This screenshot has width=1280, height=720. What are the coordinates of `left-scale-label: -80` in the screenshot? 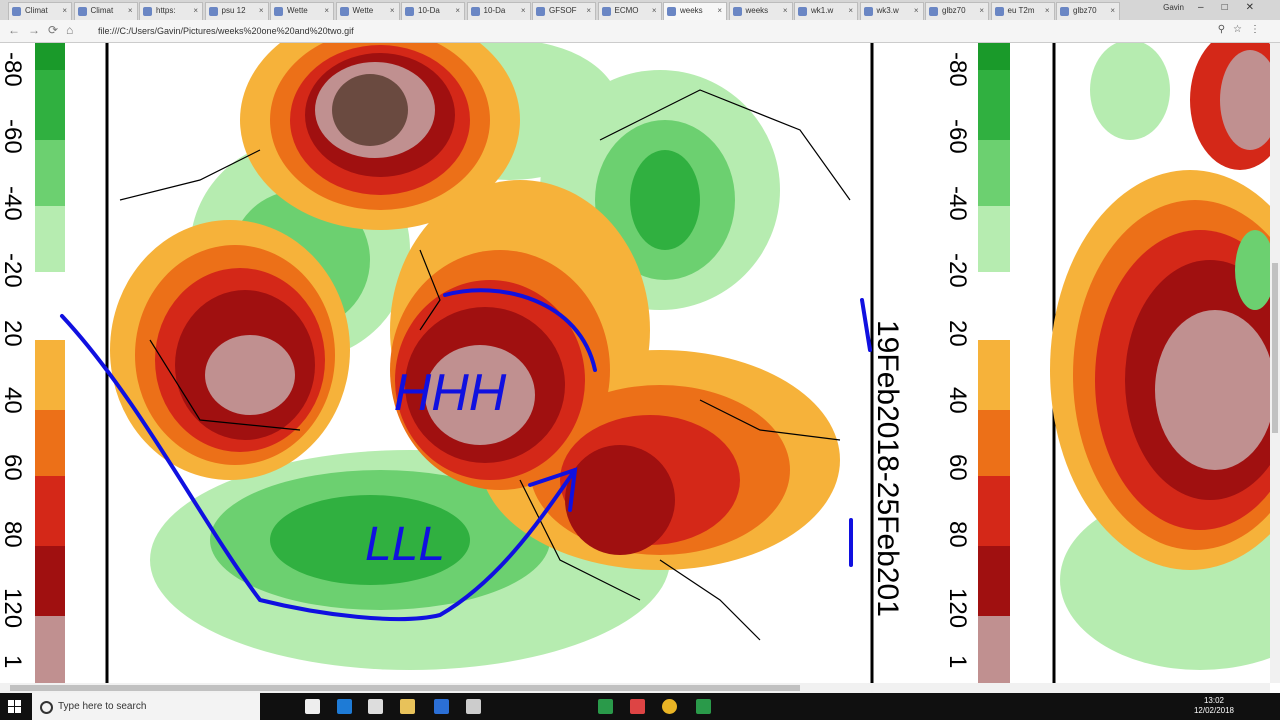 It's located at (13, 69).